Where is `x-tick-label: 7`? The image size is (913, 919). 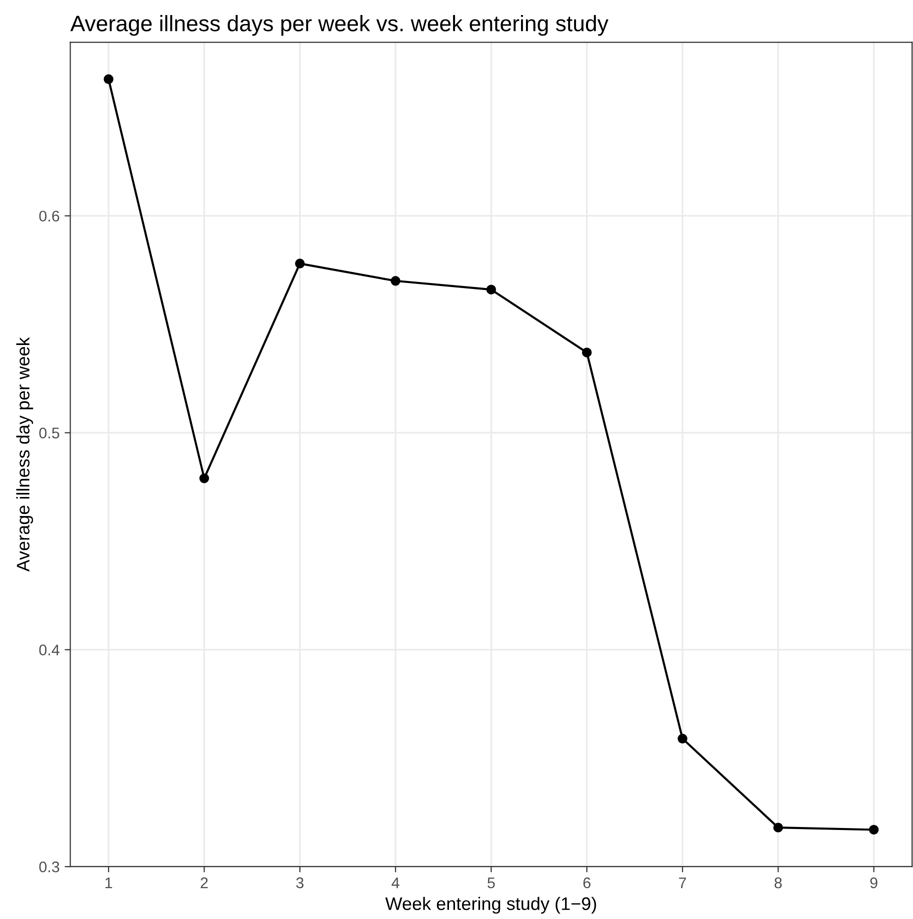 x-tick-label: 7 is located at coordinates (682, 883).